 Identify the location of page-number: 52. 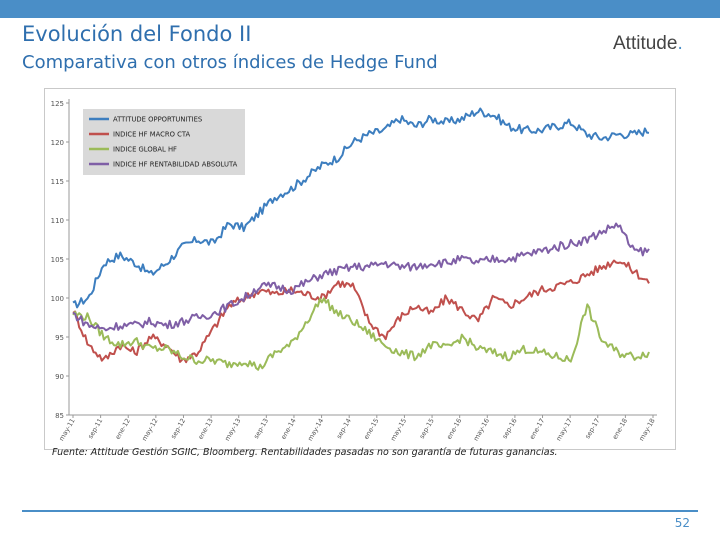
(682, 523).